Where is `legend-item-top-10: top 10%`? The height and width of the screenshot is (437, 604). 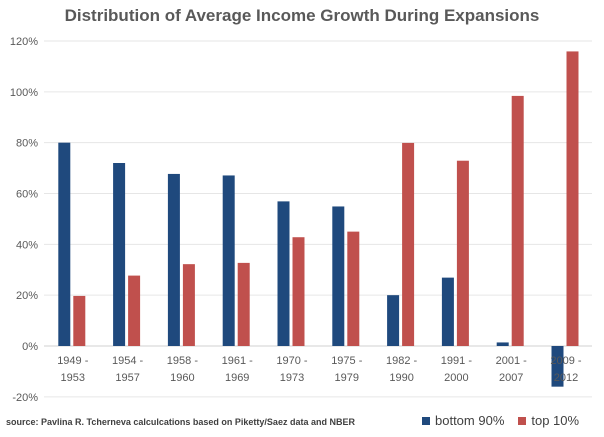
legend-item-top-10: top 10% is located at coordinates (548, 420).